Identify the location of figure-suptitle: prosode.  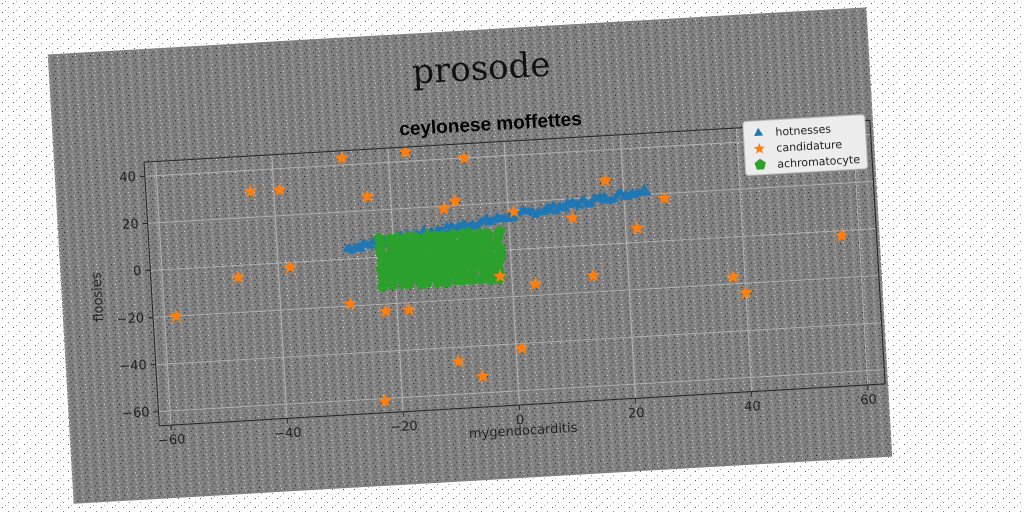
(481, 69).